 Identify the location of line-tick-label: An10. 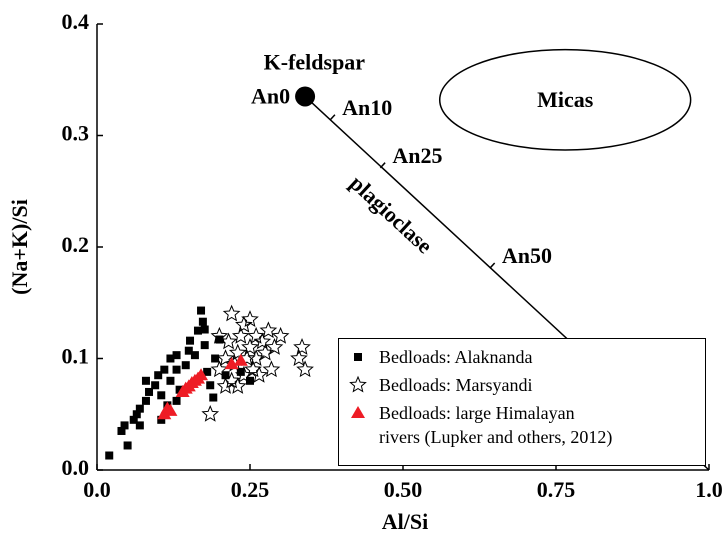
(367, 107).